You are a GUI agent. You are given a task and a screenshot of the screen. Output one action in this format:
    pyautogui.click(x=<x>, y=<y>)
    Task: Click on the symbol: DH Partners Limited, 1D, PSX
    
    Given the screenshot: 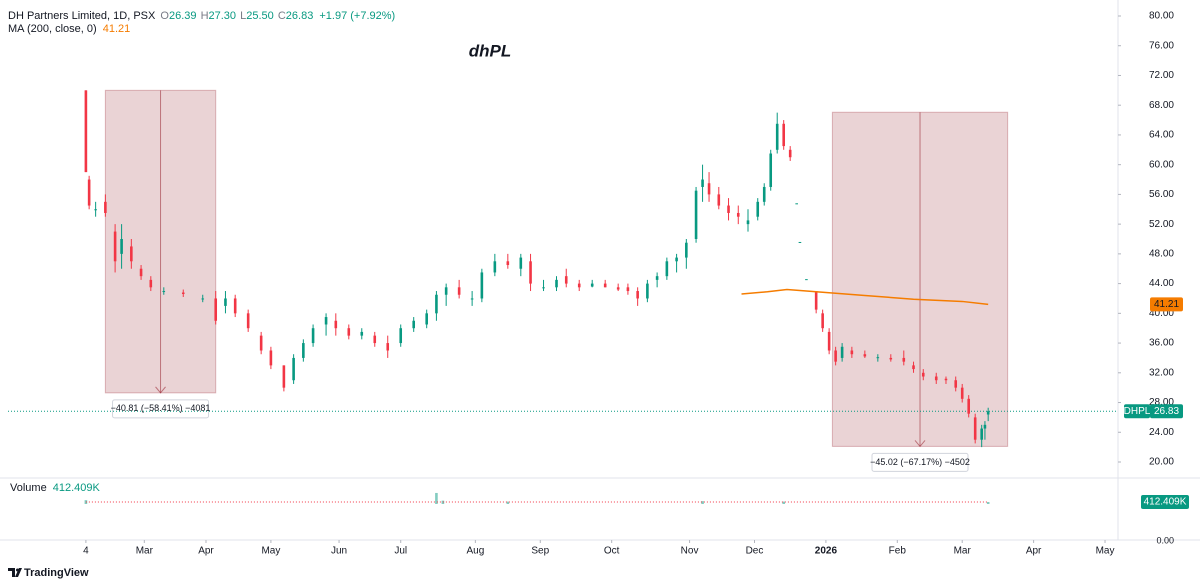 What is the action you would take?
    pyautogui.click(x=82, y=16)
    